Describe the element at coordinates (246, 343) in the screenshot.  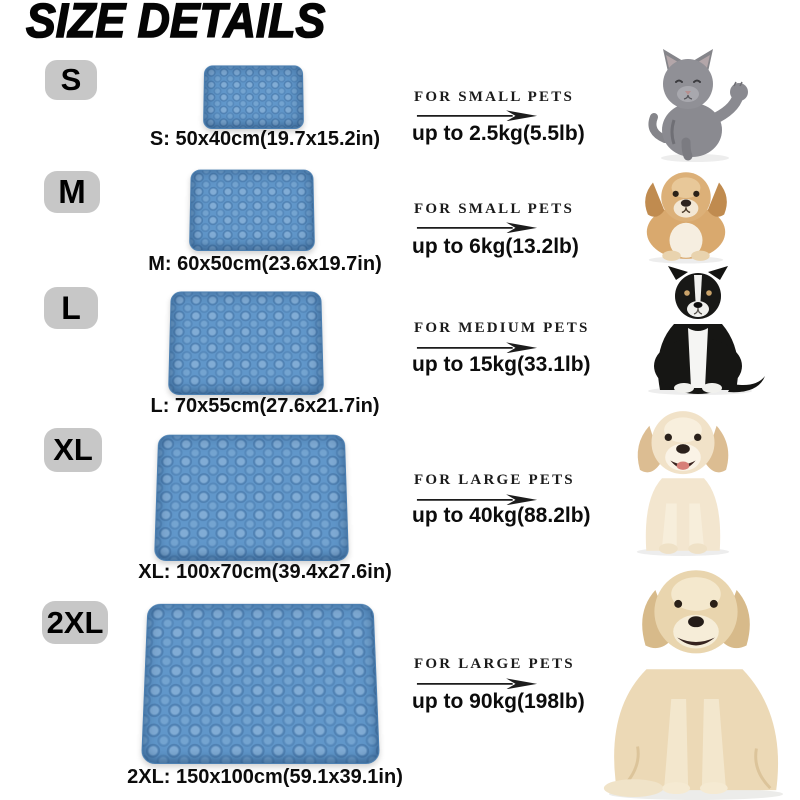
I see `cooling-mat-image-l` at that location.